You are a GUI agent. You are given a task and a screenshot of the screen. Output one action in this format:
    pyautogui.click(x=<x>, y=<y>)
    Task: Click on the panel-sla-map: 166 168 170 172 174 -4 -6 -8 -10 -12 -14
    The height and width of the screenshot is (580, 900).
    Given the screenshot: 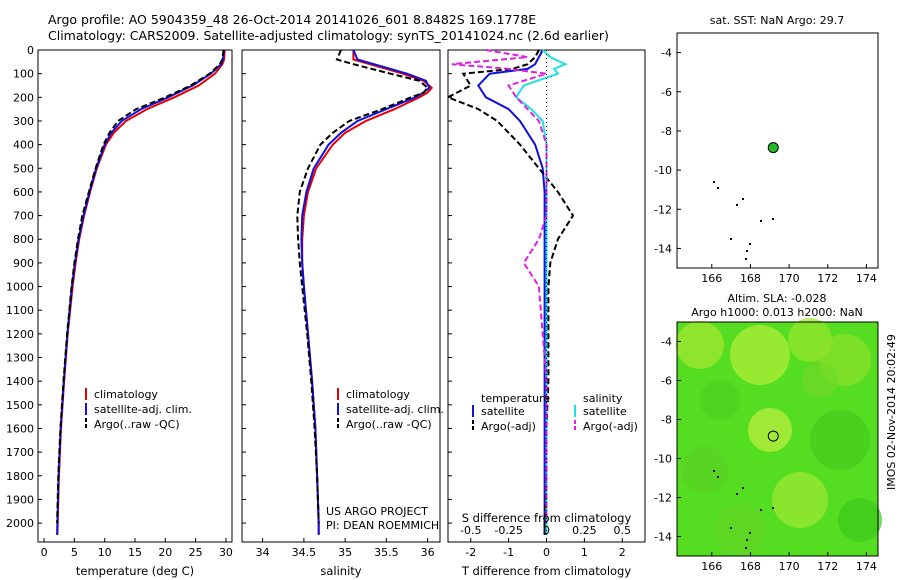 What is the action you would take?
    pyautogui.click(x=768, y=445)
    